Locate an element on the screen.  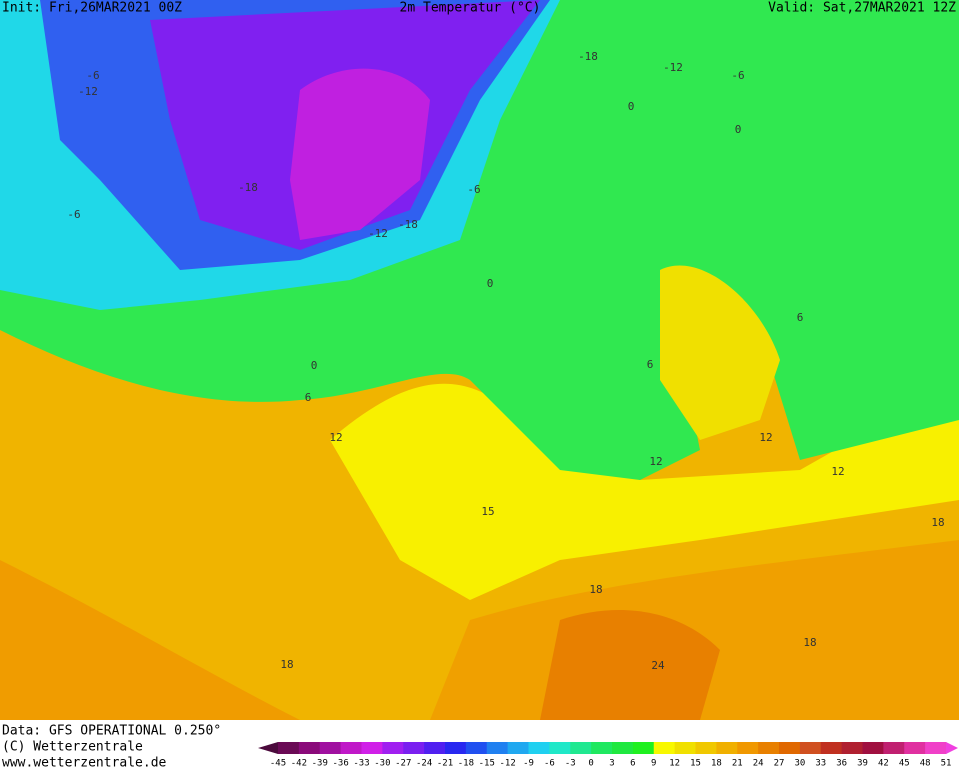
colorbar-label: 12 is located at coordinates (674, 764).